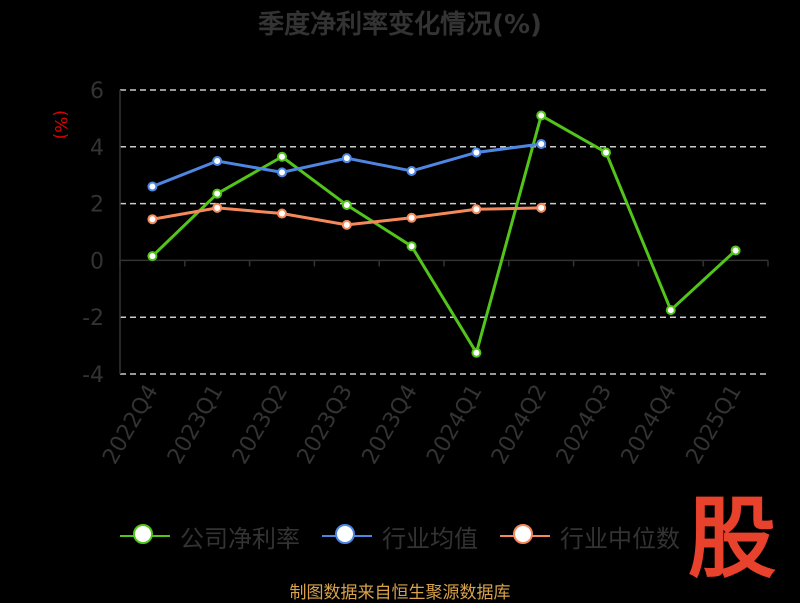  Describe the element at coordinates (240, 538) in the screenshot. I see `legend-label: 公司净利率` at that location.